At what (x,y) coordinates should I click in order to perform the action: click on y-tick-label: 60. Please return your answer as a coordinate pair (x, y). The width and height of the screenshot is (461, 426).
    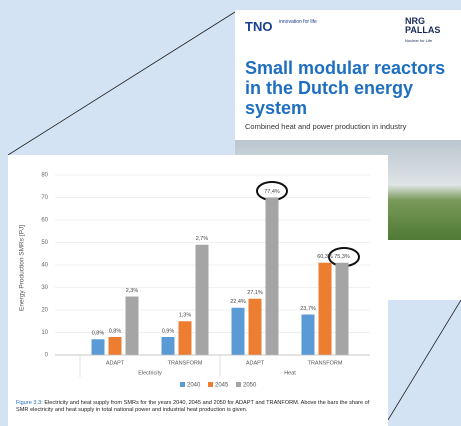
    Looking at the image, I should click on (44, 221).